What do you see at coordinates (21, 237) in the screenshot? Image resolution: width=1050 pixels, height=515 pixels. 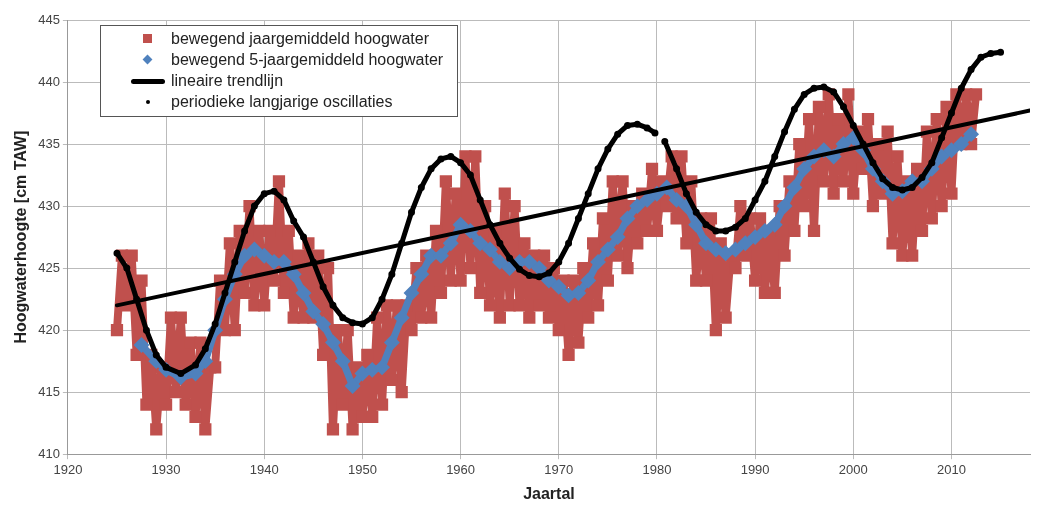 I see `y-axis-title: Hoogwaterhoogte [cm TAW]` at bounding box center [21, 237].